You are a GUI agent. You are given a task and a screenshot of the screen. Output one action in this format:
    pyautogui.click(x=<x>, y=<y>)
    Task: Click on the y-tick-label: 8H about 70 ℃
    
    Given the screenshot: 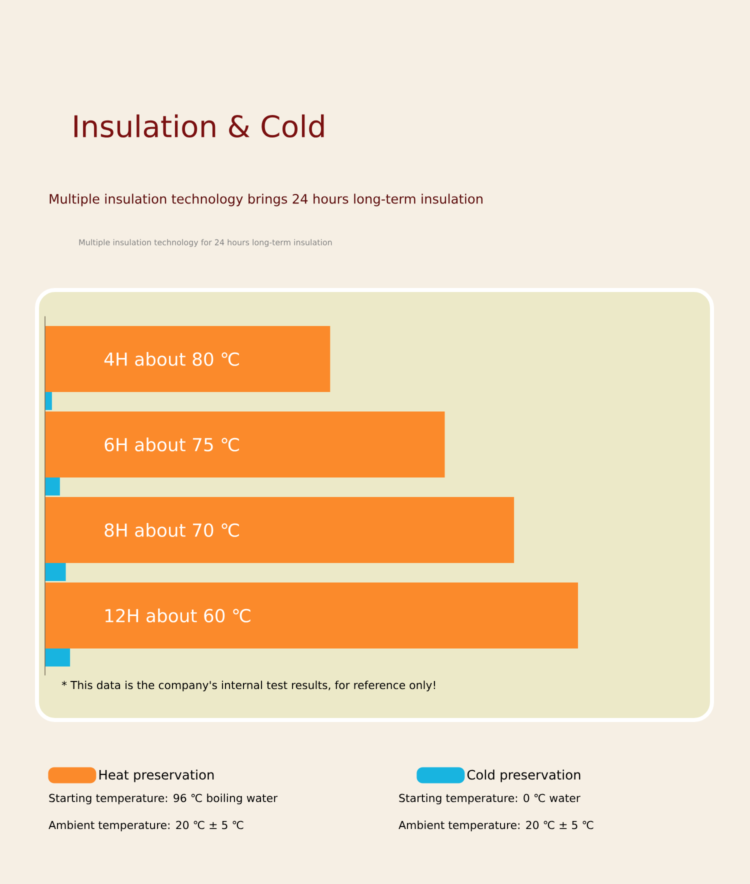 What is the action you would take?
    pyautogui.click(x=171, y=530)
    